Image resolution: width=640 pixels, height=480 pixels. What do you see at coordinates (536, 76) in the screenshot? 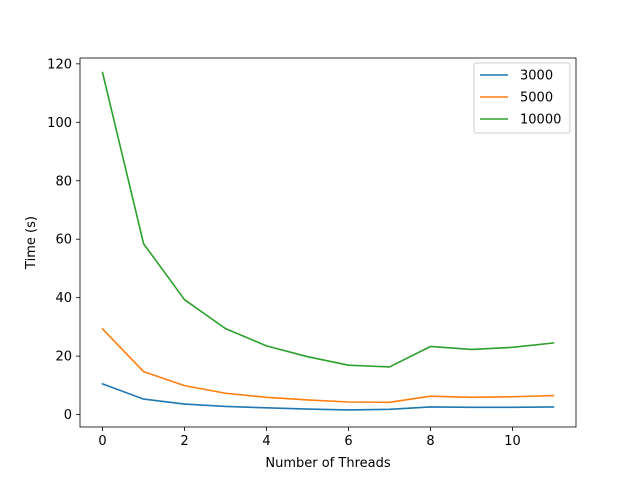
I see `legend-label-3000: 3000` at bounding box center [536, 76].